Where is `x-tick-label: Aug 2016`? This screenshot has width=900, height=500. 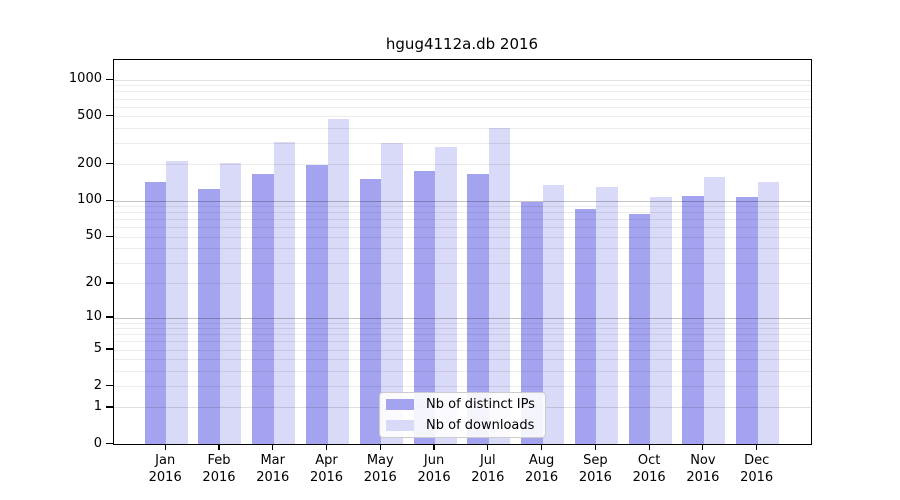 x-tick-label: Aug 2016 is located at coordinates (542, 469).